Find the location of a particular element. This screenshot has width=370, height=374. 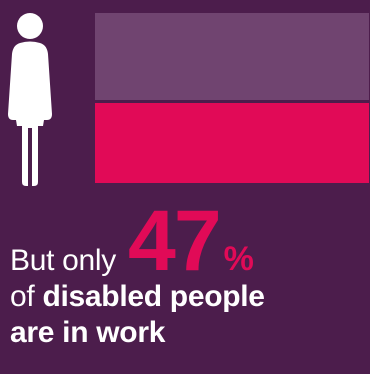

caption-disabled-people: disabled people is located at coordinates (153, 296).